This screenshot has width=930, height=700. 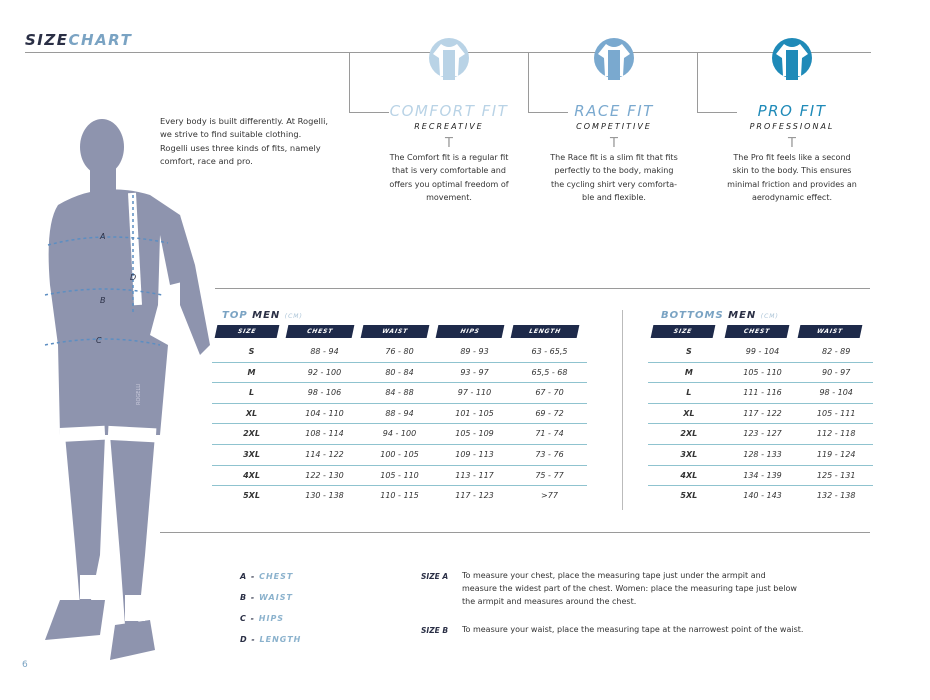 I want to click on body-figure: A B C D ROGELLI, so click(x=127, y=389).